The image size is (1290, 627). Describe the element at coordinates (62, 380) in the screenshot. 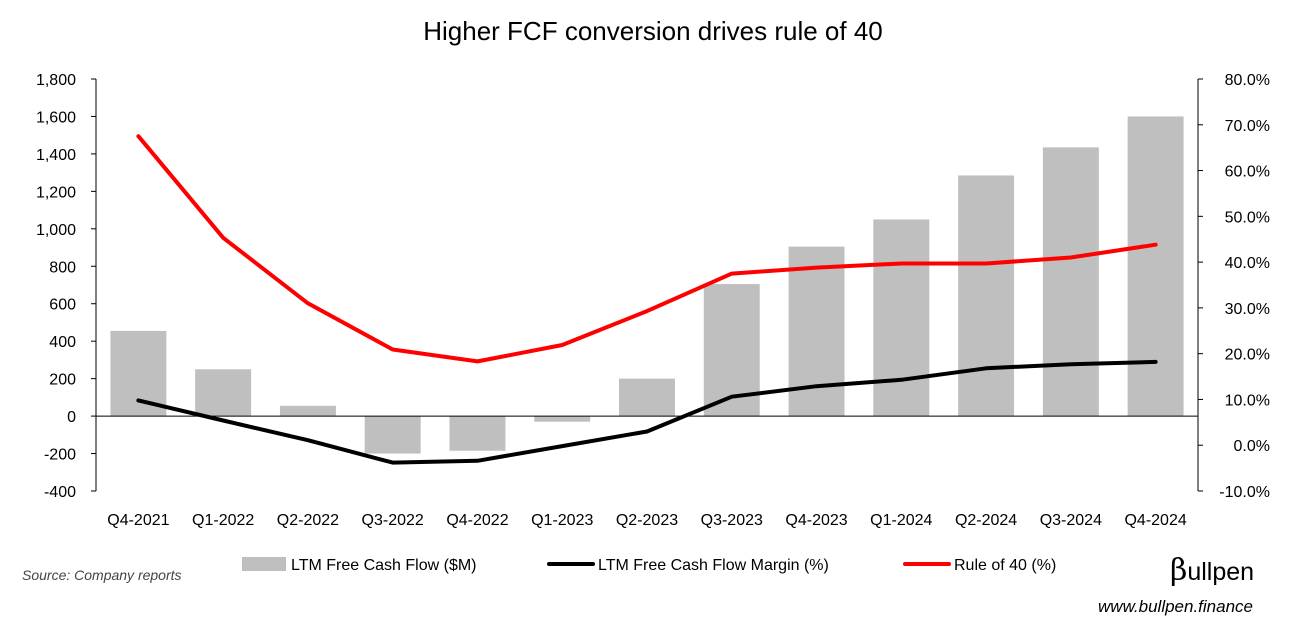

I see `left-tick-label: 200` at that location.